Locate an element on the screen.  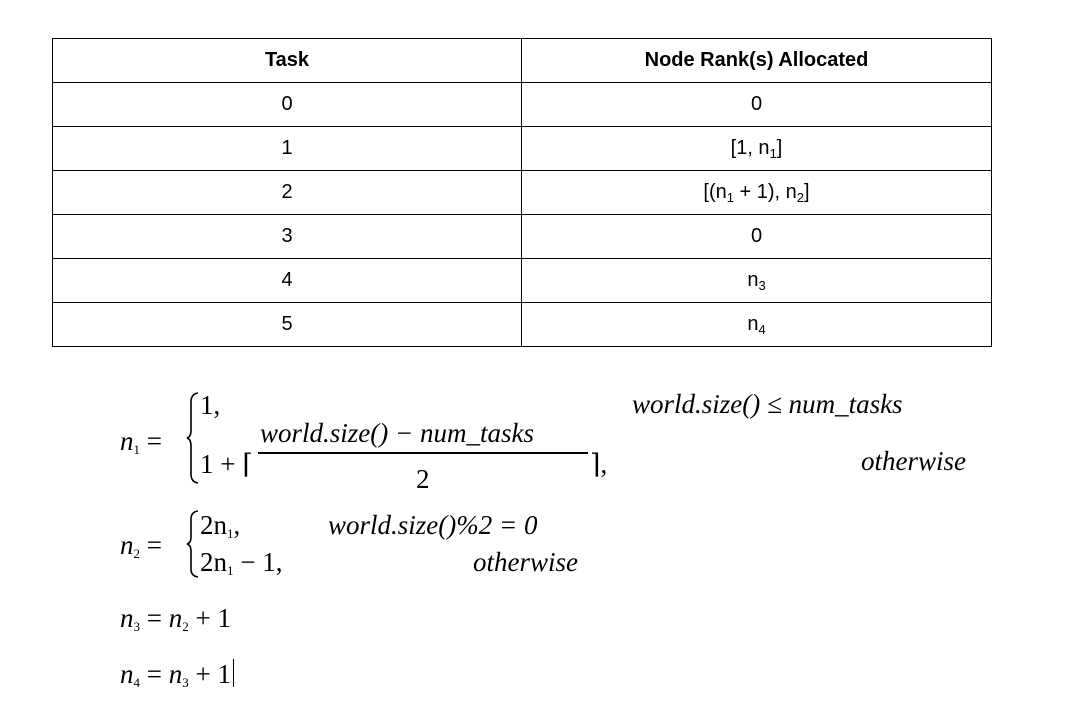
nodes-cell: [(n1 + 1), n2] is located at coordinates (756, 192).